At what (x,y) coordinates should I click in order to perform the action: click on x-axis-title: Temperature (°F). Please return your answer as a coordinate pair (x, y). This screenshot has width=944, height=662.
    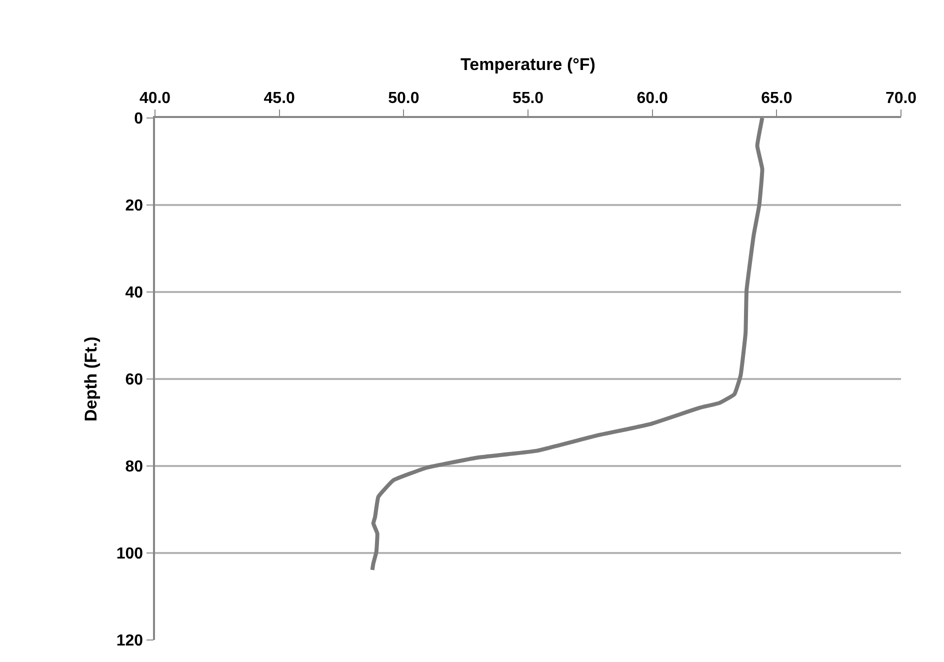
    Looking at the image, I should click on (528, 64).